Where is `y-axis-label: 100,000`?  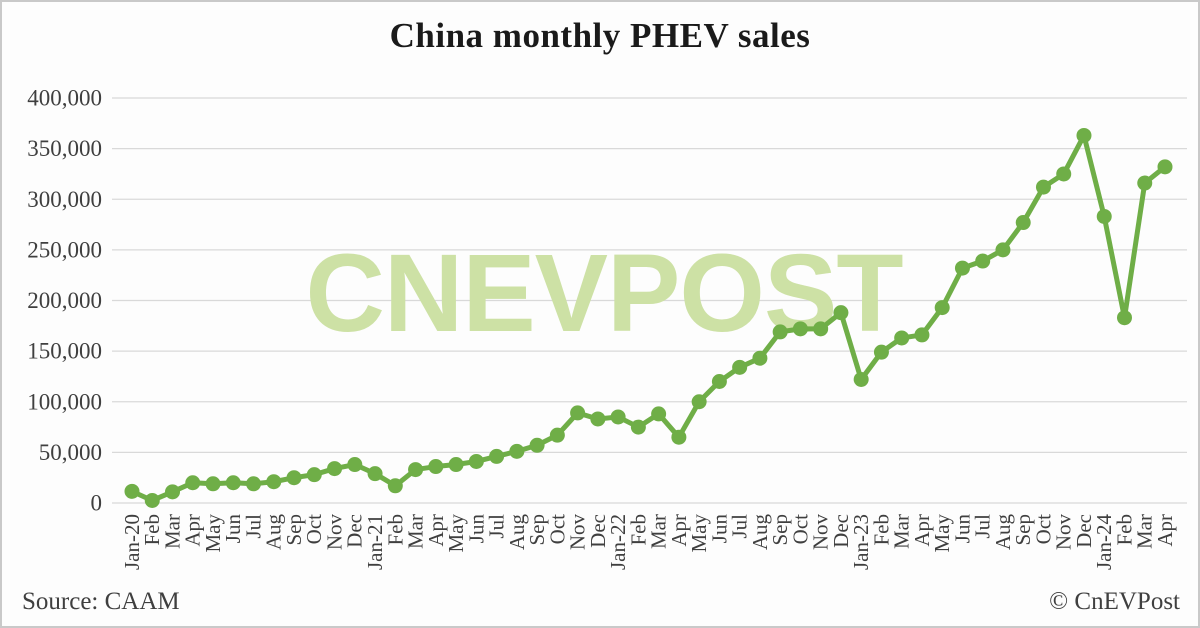
y-axis-label: 100,000 is located at coordinates (64, 401).